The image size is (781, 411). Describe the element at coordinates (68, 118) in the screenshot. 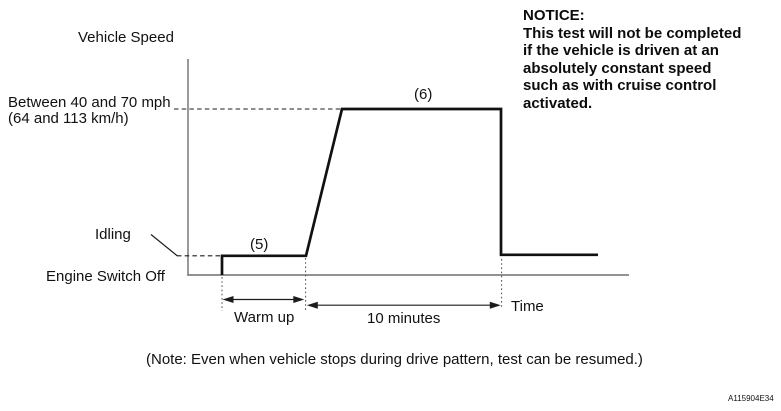

I see `high-speed-level-label-line2: (64 and 113 km/h)` at that location.